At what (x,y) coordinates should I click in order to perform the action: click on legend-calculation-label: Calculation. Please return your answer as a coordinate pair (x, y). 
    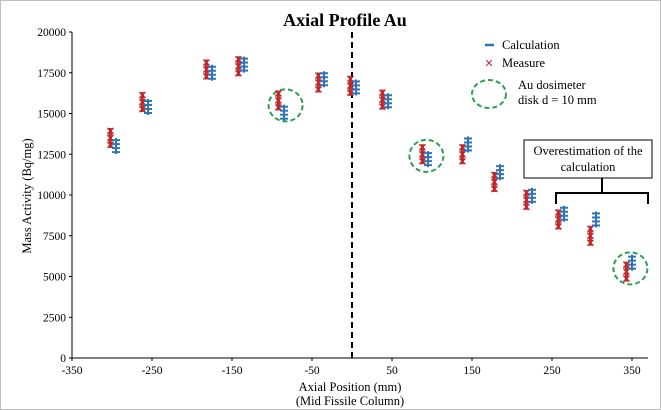
    Looking at the image, I should click on (531, 45).